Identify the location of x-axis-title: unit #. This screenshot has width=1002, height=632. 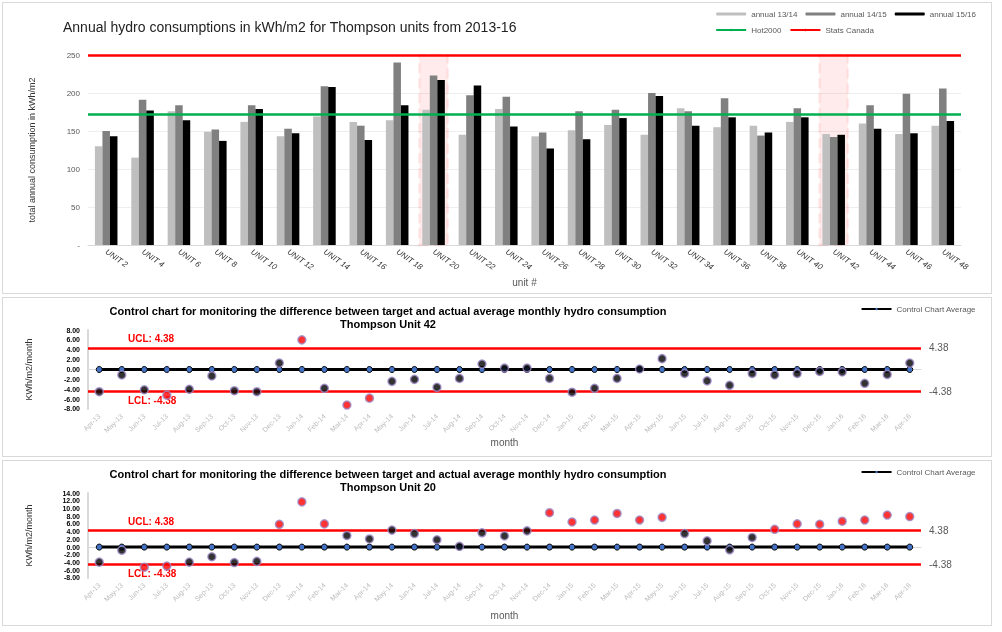
(525, 283).